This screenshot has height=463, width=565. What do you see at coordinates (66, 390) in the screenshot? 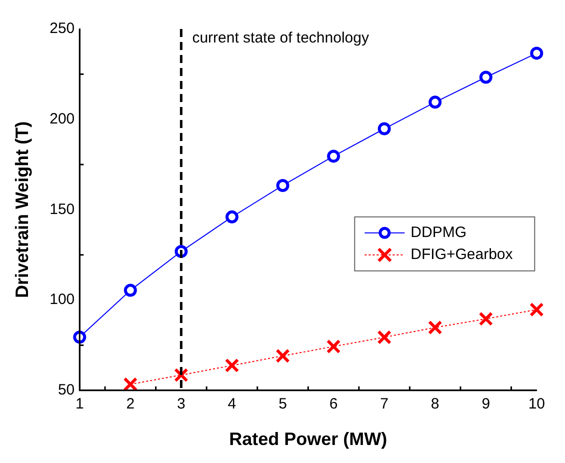
I see `y-tick-label: 50` at bounding box center [66, 390].